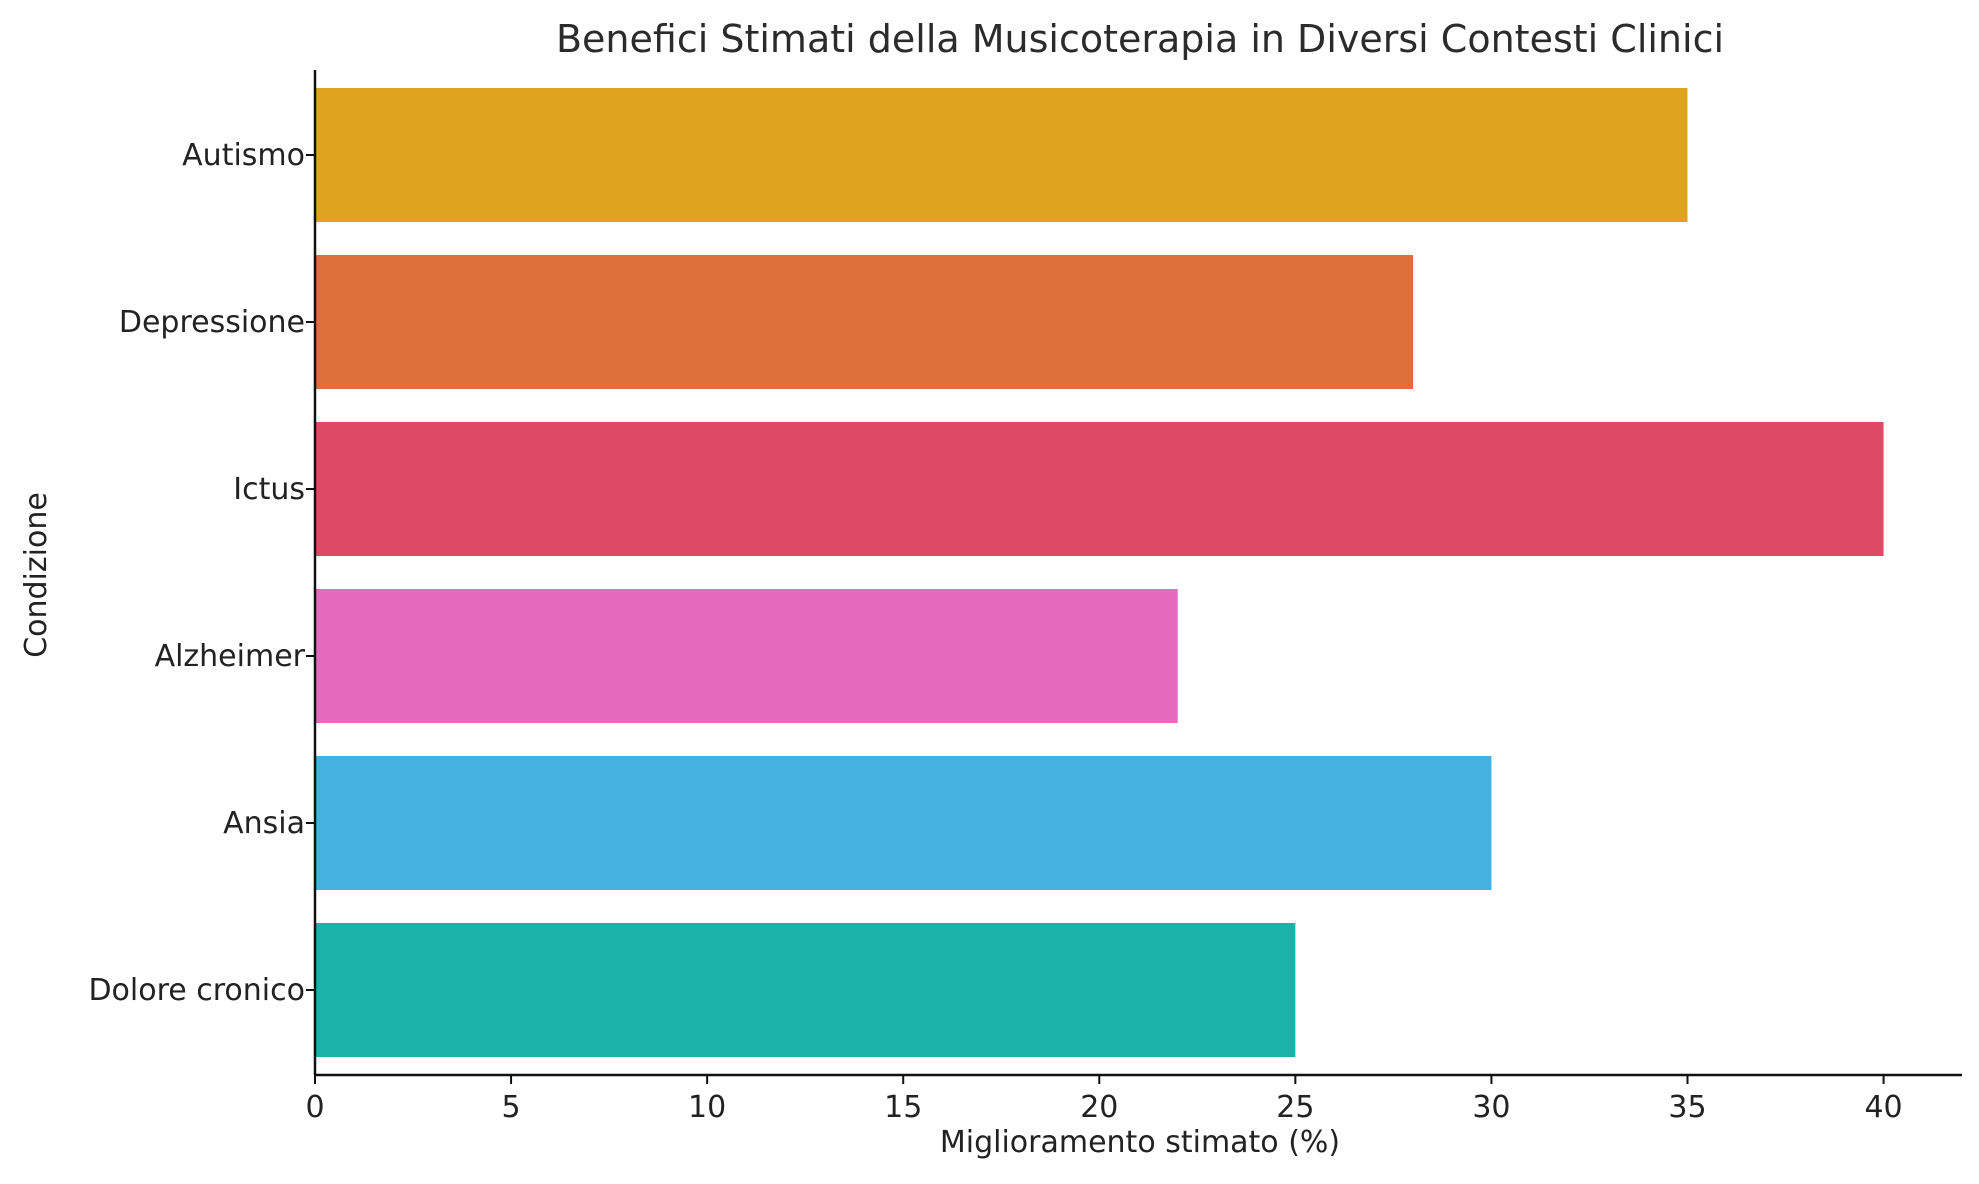 This screenshot has height=1184, width=1979. What do you see at coordinates (212, 322) in the screenshot?
I see `y-tick-label: Depressione` at bounding box center [212, 322].